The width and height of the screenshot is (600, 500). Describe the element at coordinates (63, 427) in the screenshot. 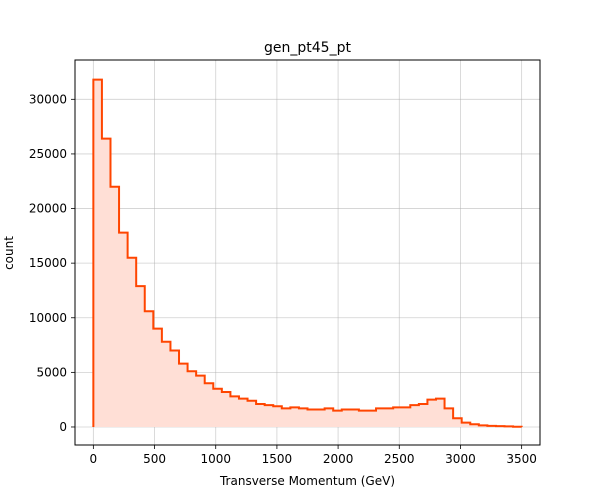

I see `y-tick-label: 0` at that location.